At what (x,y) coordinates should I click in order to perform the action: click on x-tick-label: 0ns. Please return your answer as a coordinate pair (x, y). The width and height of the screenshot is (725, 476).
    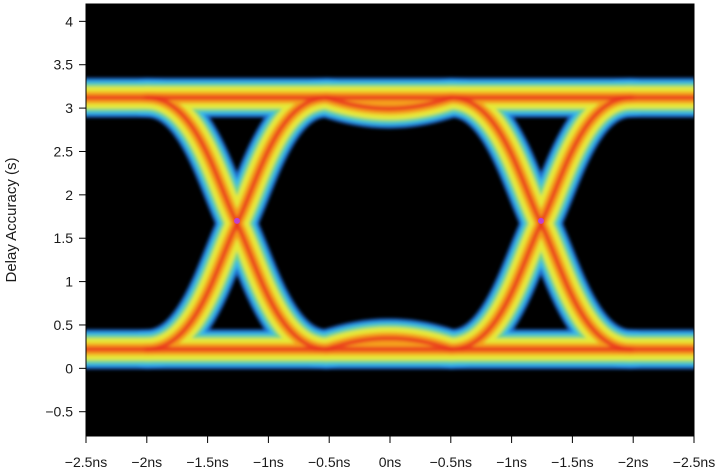
    Looking at the image, I should click on (390, 462).